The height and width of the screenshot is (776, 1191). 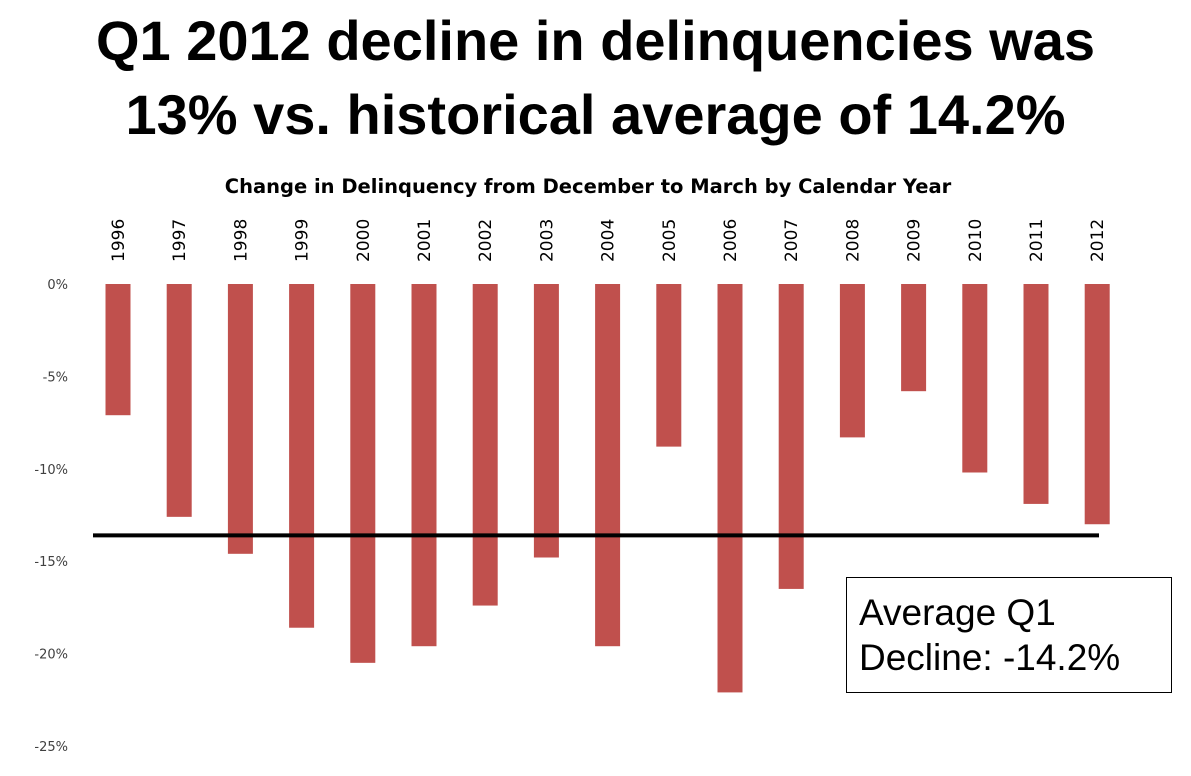 What do you see at coordinates (55, 377) in the screenshot?
I see `y-tick-label: -5%` at bounding box center [55, 377].